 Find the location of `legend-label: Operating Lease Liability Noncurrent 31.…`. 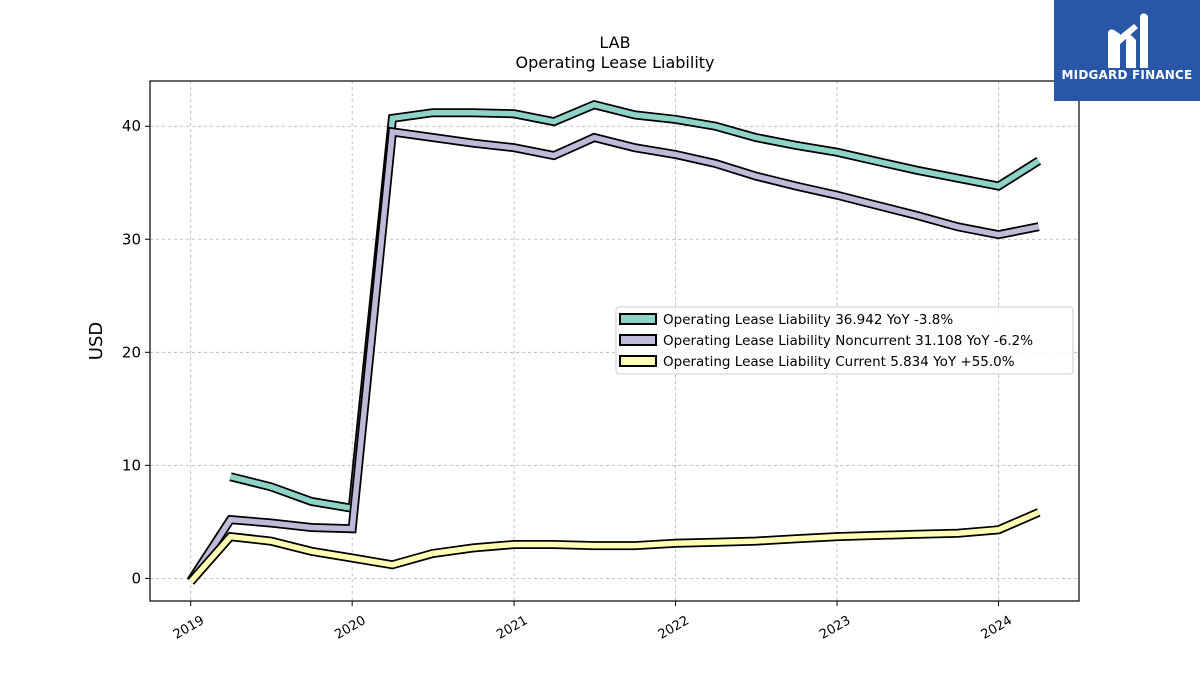

legend-label: Operating Lease Liability Noncurrent 31.… is located at coordinates (848, 341).